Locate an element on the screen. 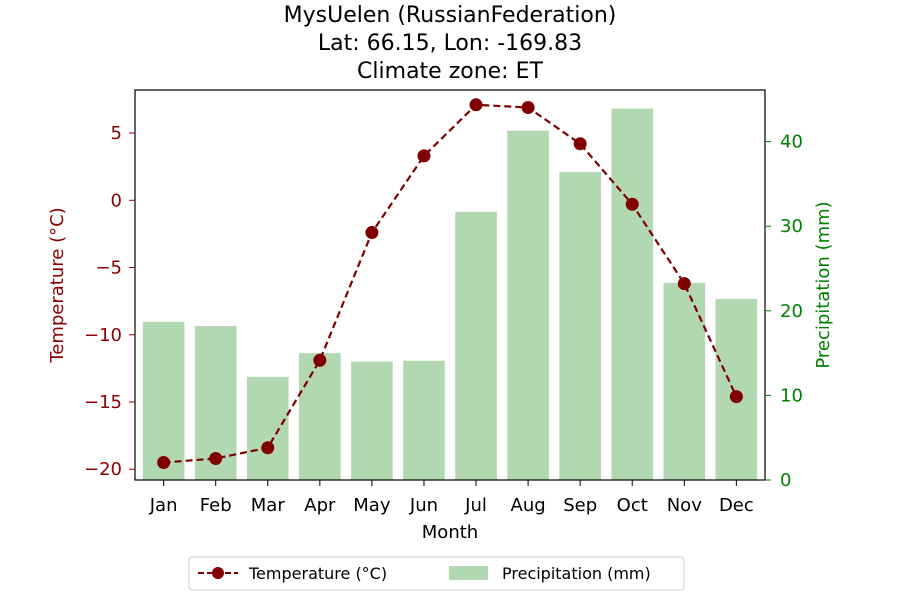 Image resolution: width=900 pixels, height=600 pixels. precipitation-bar-aug is located at coordinates (528, 305).